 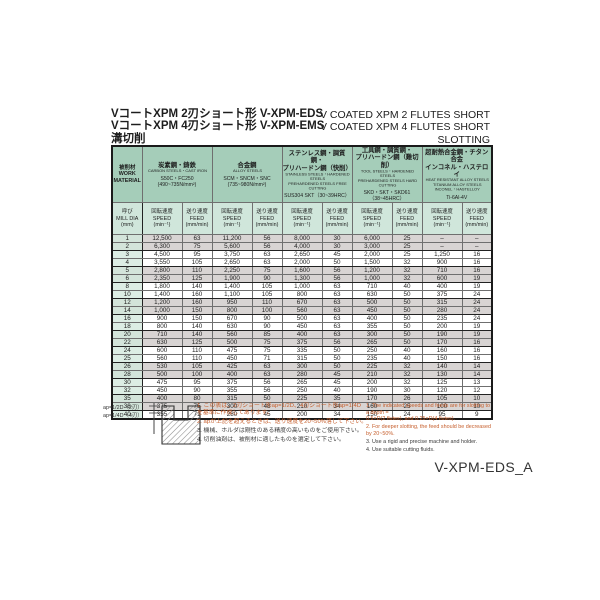 What do you see at coordinates (267, 271) in the screenshot?
I see `feed-cell: 75` at bounding box center [267, 271].